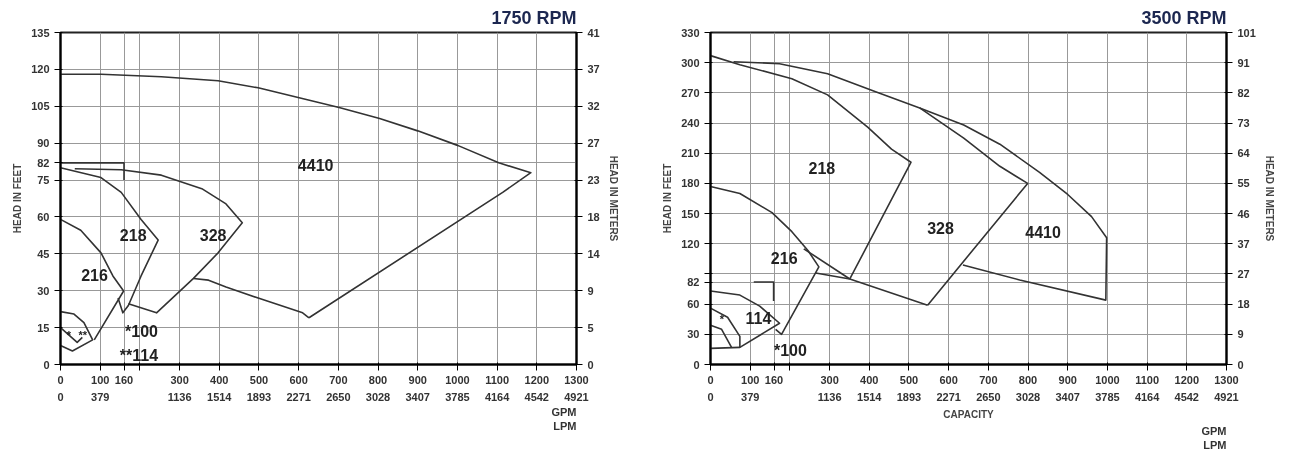 This screenshot has height=454, width=1299. Describe the element at coordinates (43, 162) in the screenshot. I see `y-tick-label: 82` at that location.